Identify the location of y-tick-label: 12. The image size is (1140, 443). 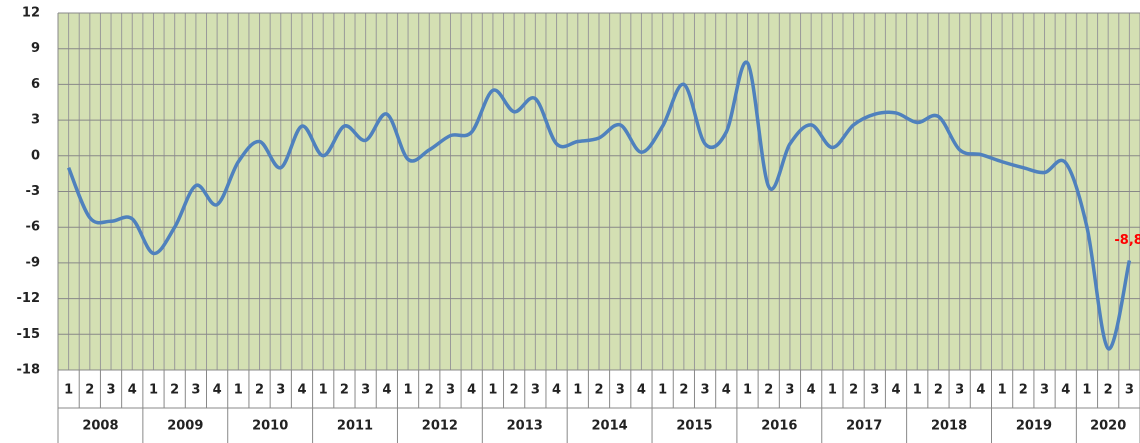
(31, 13).